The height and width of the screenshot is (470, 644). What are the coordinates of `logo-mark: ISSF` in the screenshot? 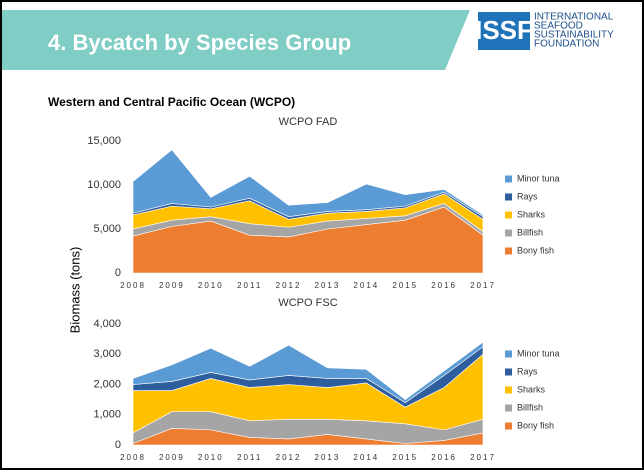 It's located at (504, 30).